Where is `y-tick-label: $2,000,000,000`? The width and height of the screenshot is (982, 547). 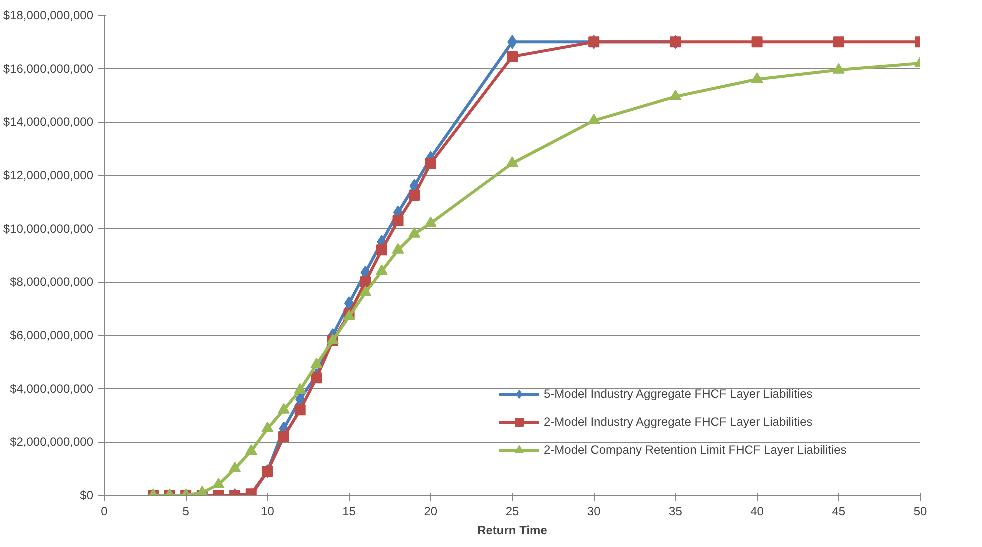 y-tick-label: $2,000,000,000 is located at coordinates (52, 442).